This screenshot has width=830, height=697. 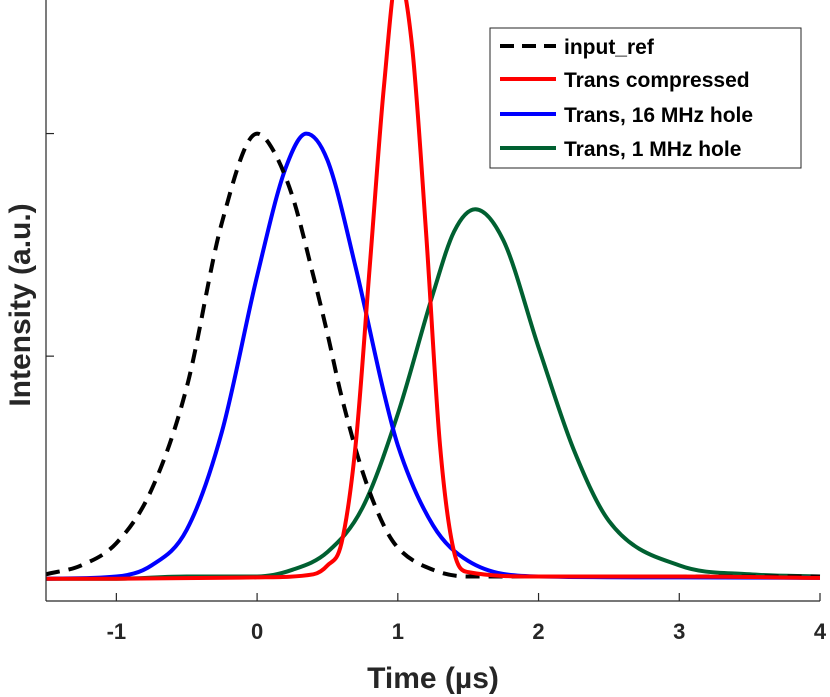 What do you see at coordinates (657, 80) in the screenshot?
I see `legend-label-trans-compressed: Trans compressed` at bounding box center [657, 80].